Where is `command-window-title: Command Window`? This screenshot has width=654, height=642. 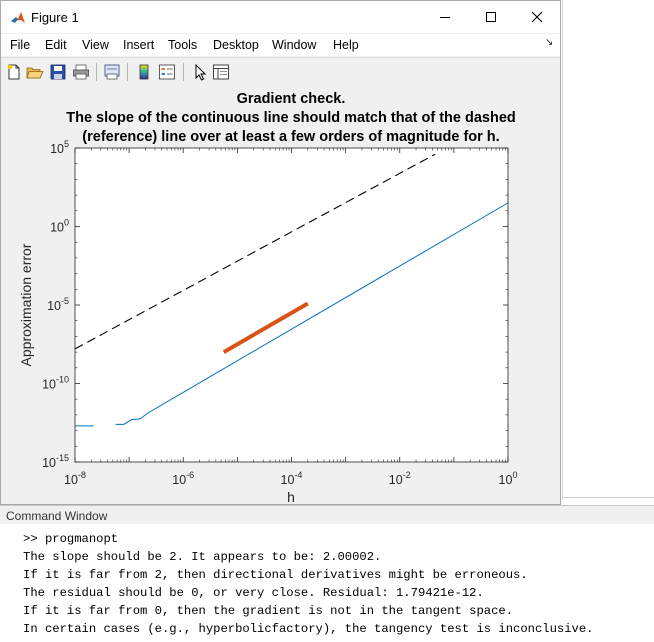 command-window-title: Command Window is located at coordinates (57, 516).